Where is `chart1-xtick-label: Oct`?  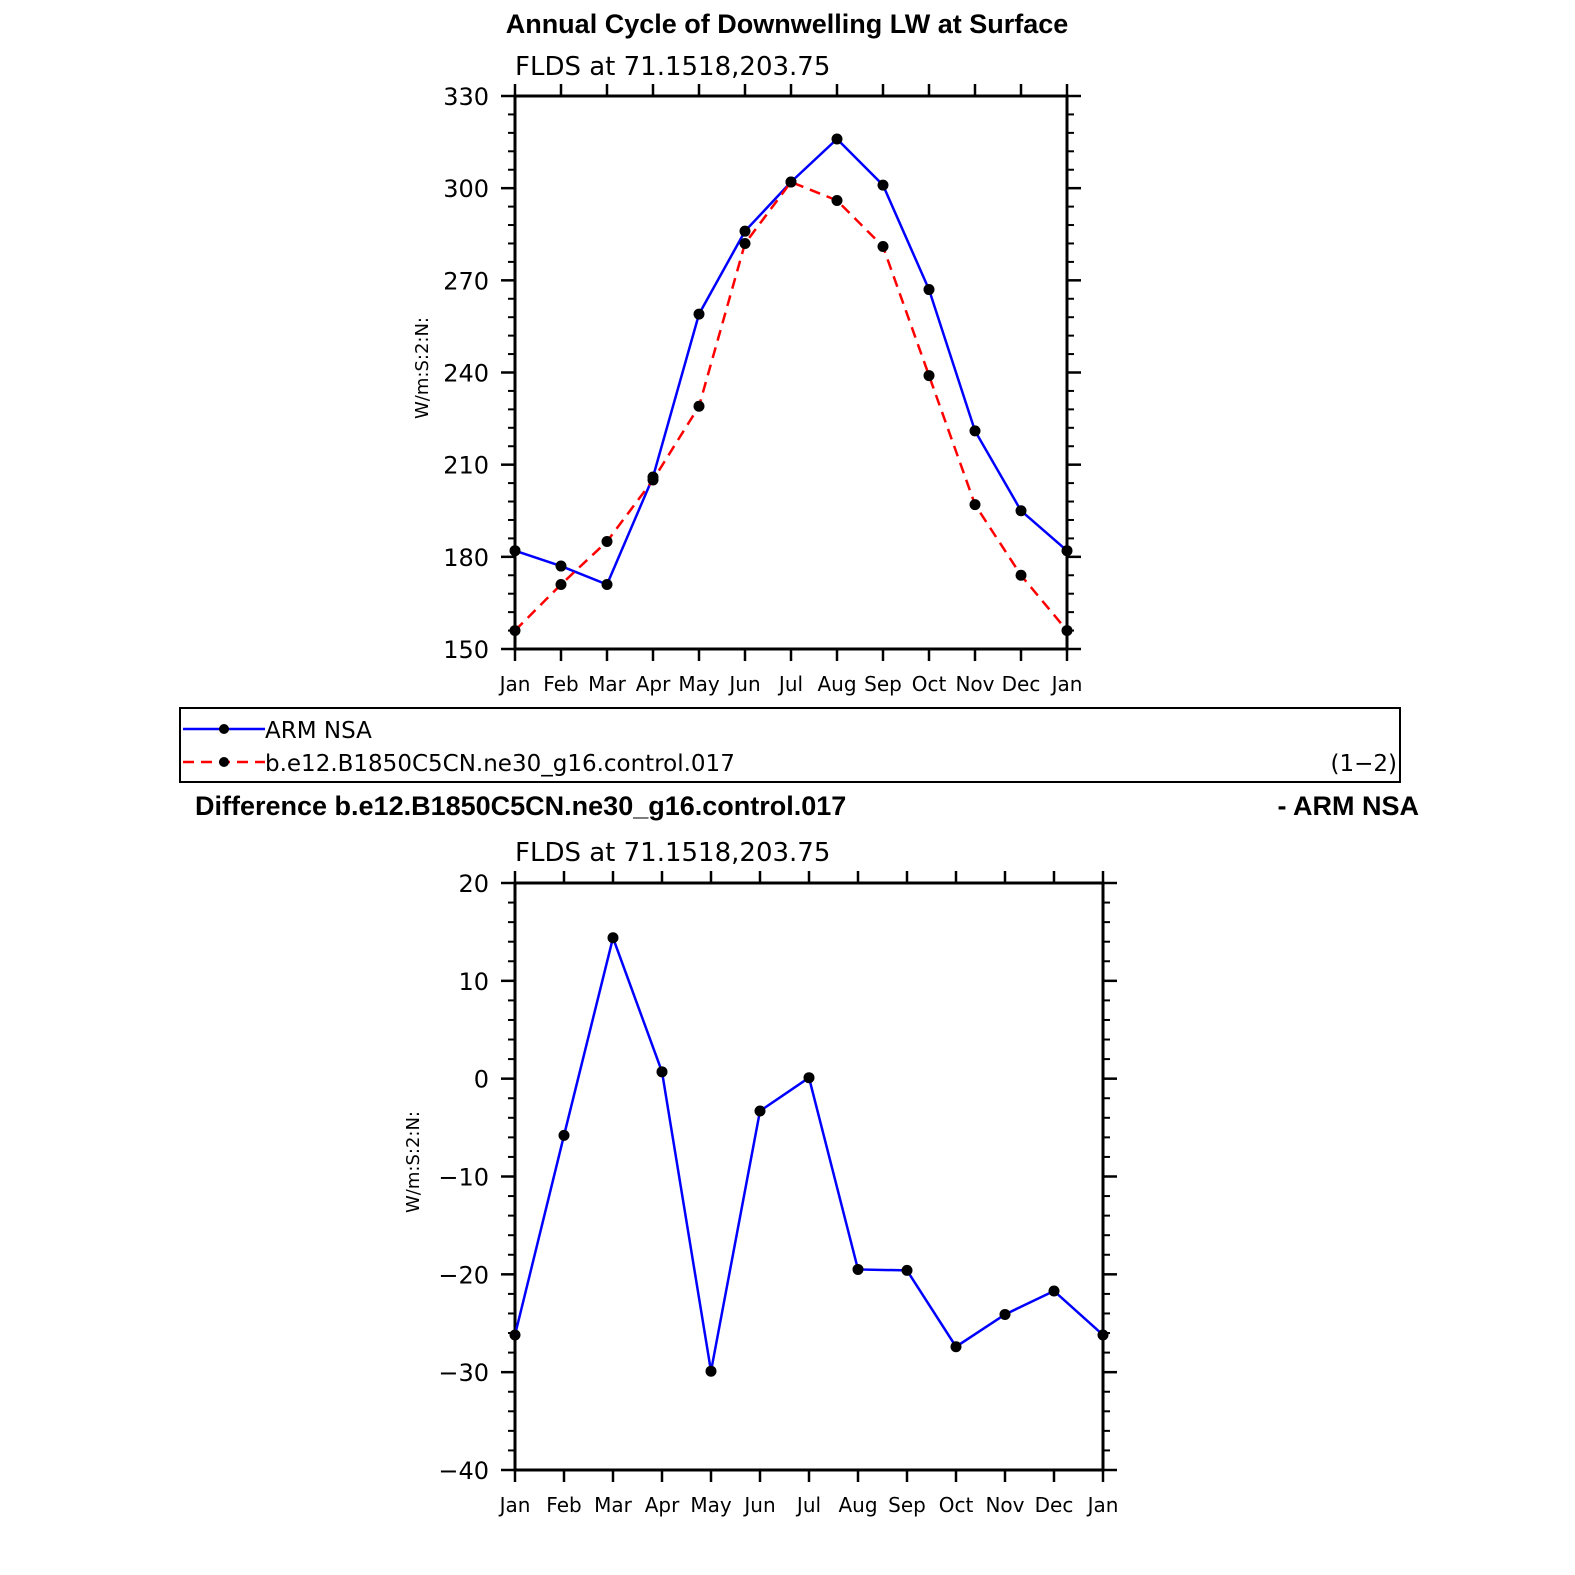 chart1-xtick-label: Oct is located at coordinates (929, 684).